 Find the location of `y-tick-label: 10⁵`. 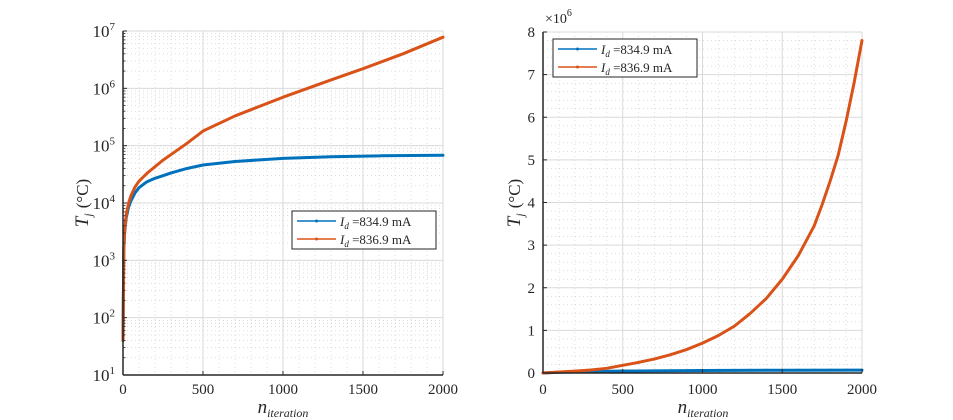

y-tick-label: 10⁵ is located at coordinates (104, 146).